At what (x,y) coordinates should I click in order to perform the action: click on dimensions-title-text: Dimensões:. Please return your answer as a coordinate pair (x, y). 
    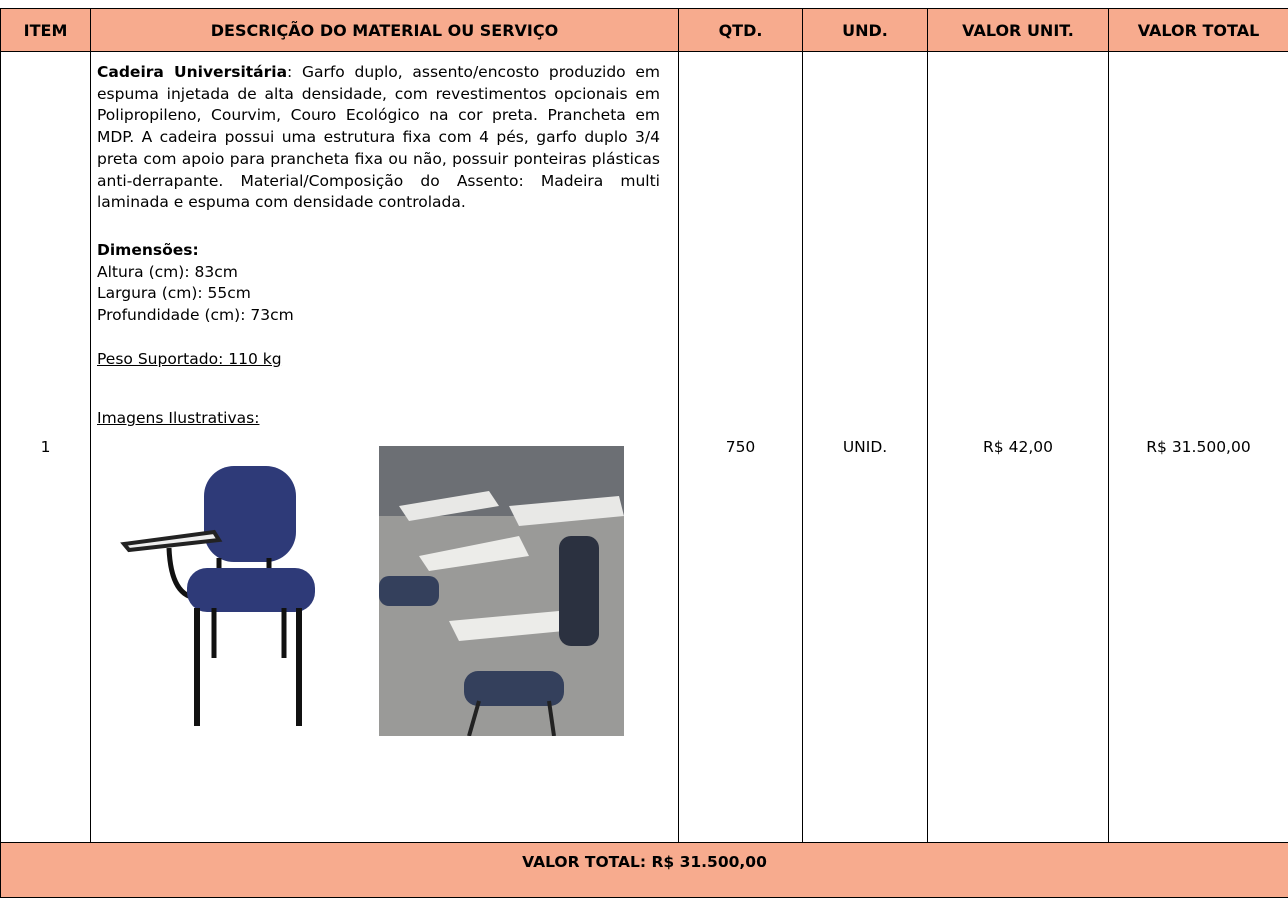
    Looking at the image, I should click on (148, 250).